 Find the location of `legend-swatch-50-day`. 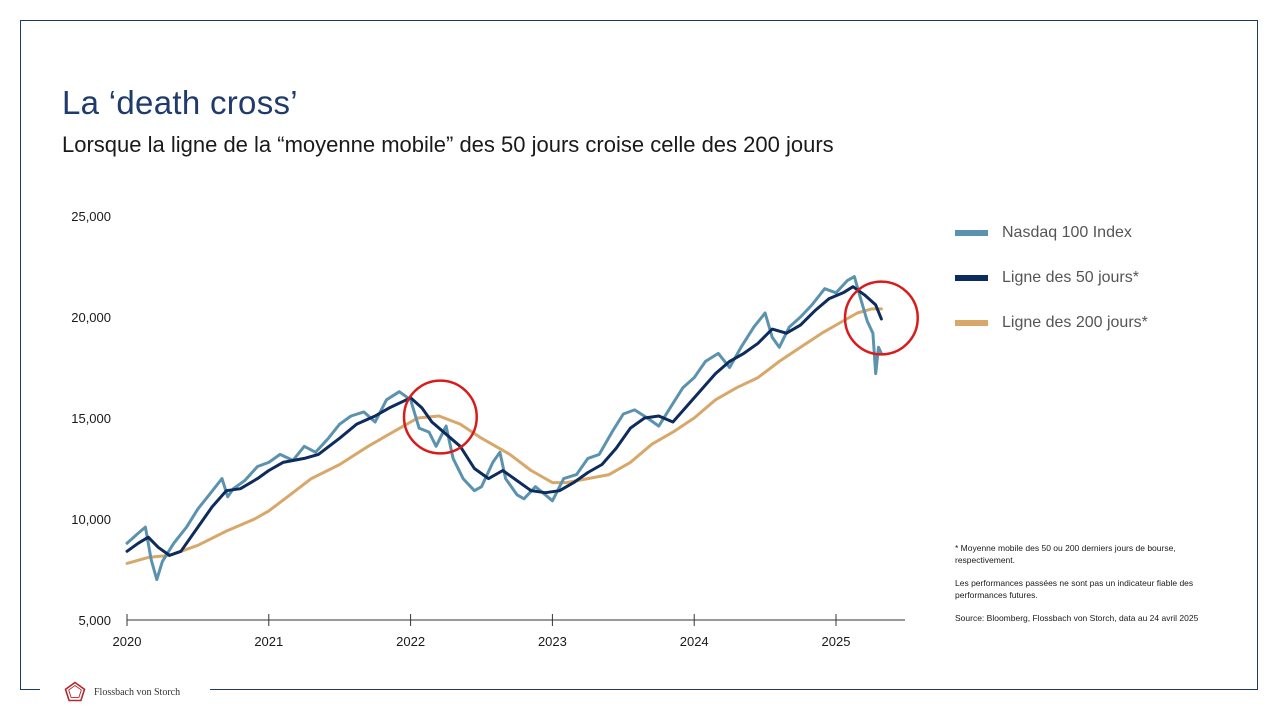

legend-swatch-50-day is located at coordinates (971, 277).